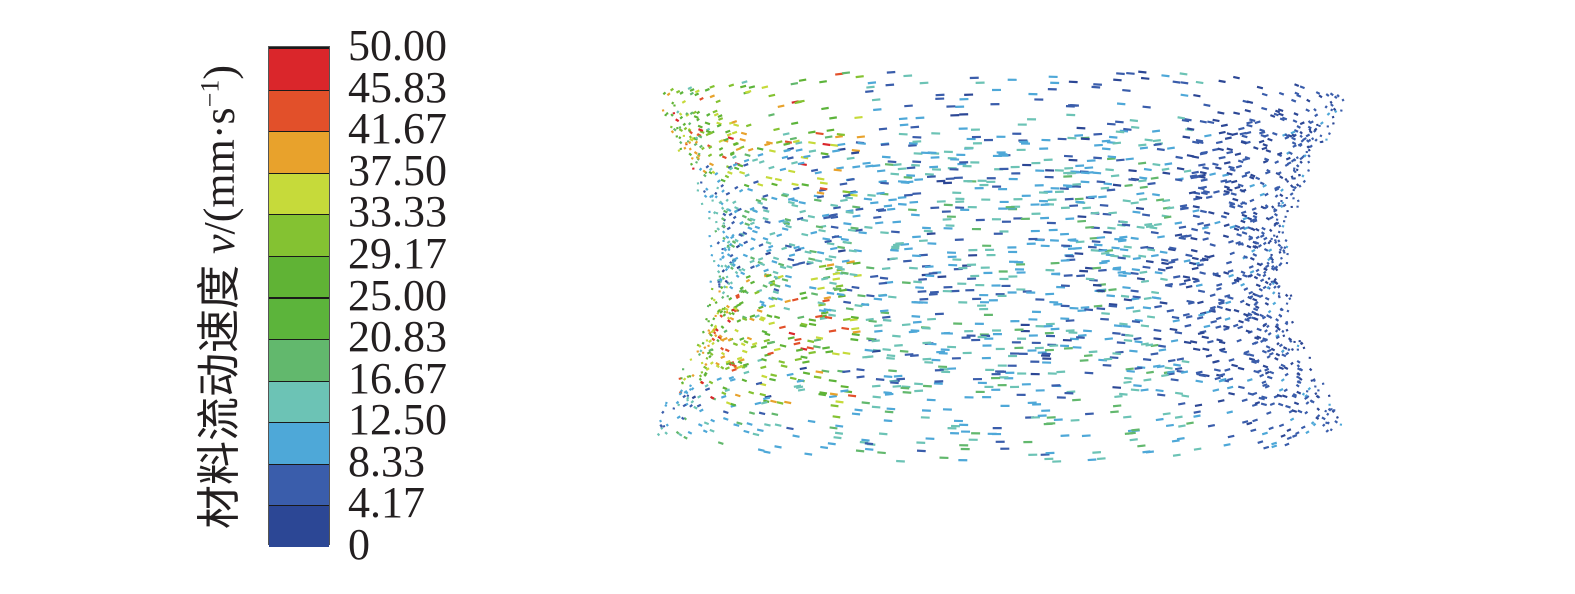  I want to click on colorbar-title: 材料流动速度 v/(mm·s−1), so click(219, 297).